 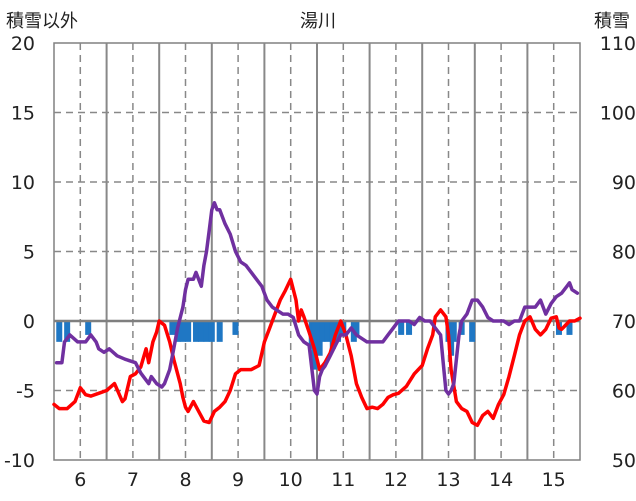 What do you see at coordinates (42, 21) in the screenshot?
I see `y-left-axis-label: 積雪以外` at bounding box center [42, 21].